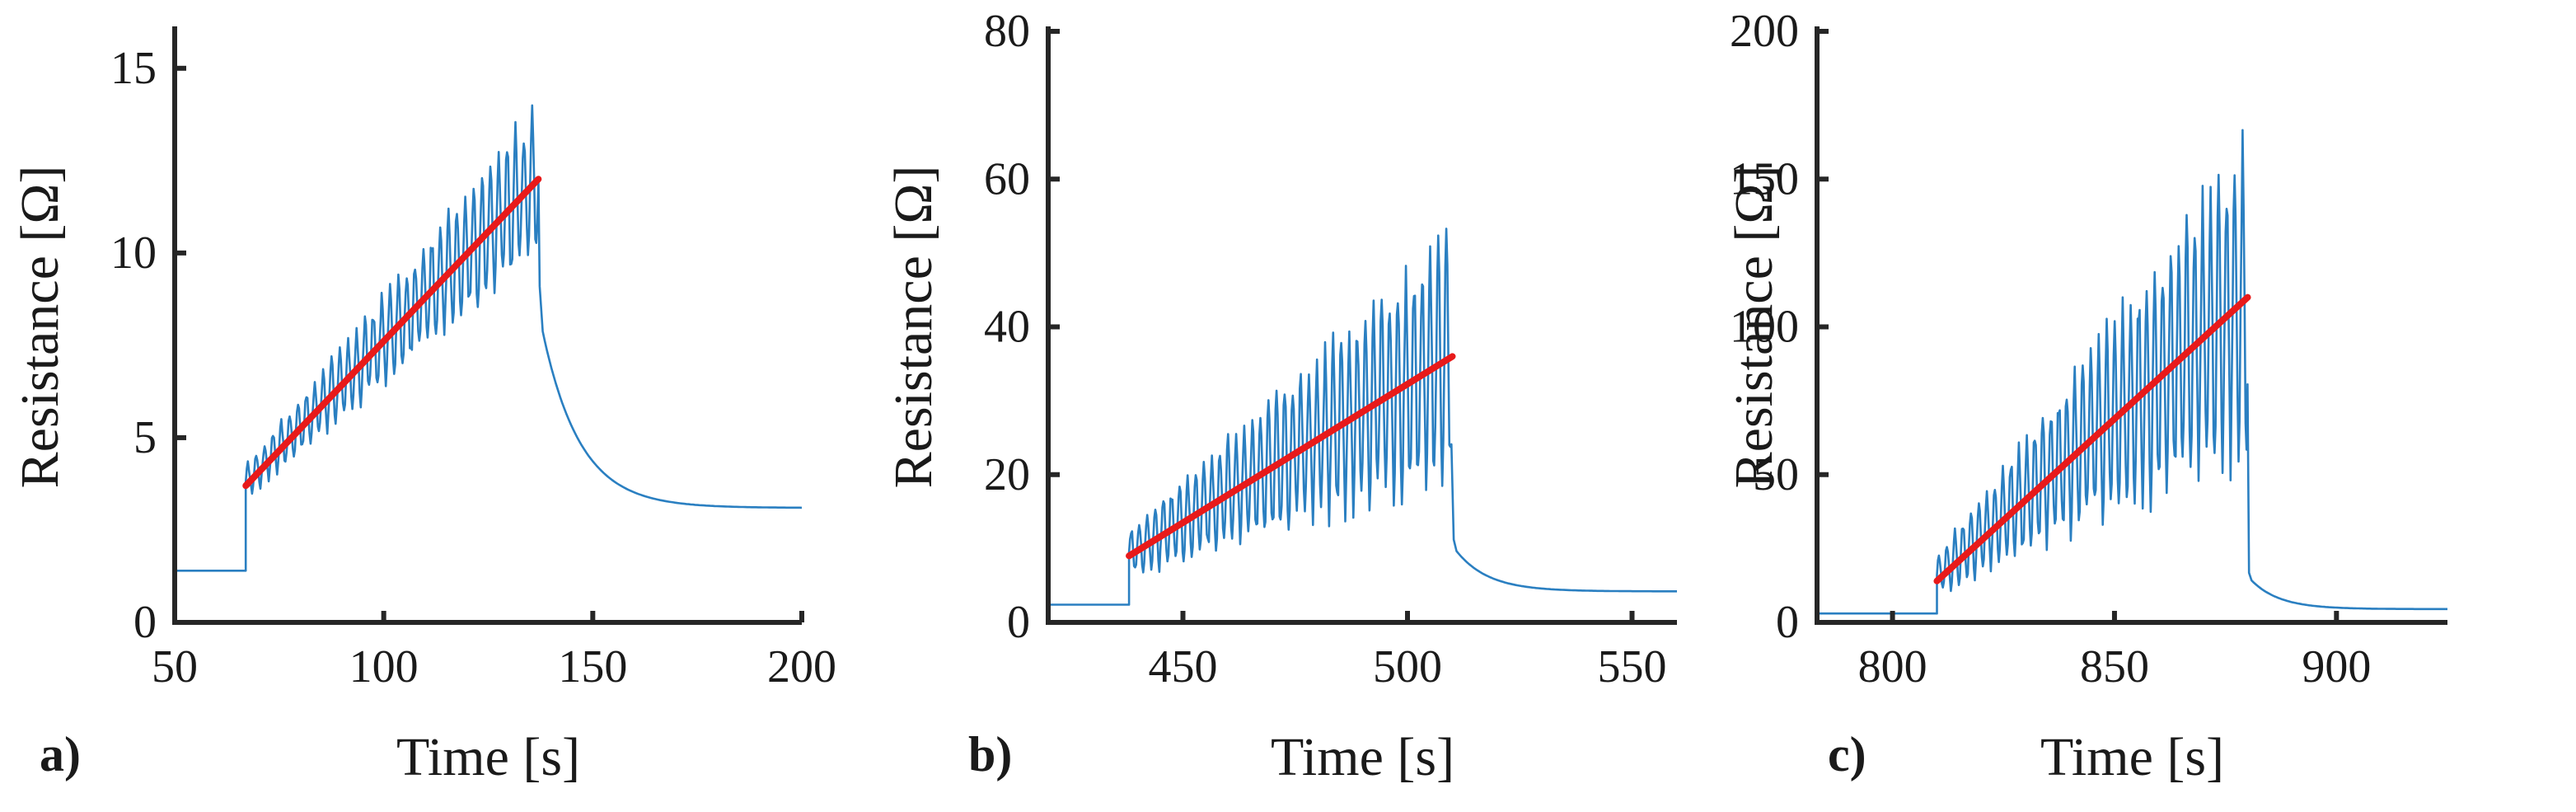 The image size is (2576, 812). Describe the element at coordinates (1407, 667) in the screenshot. I see `x-tick-label: 500` at that location.